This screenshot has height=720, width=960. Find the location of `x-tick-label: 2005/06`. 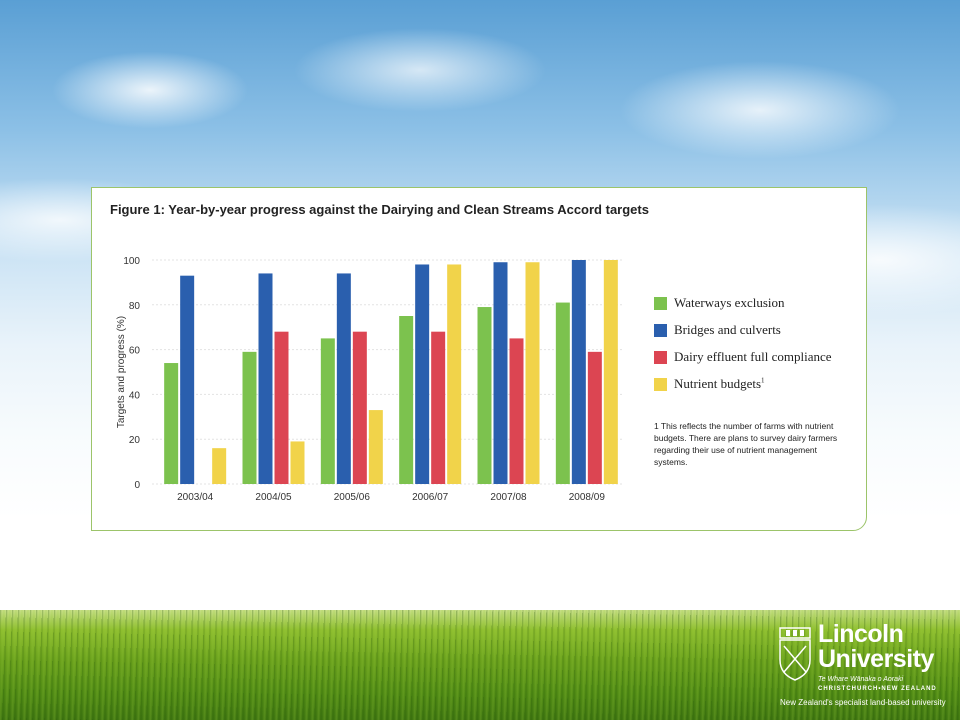

x-tick-label: 2005/06 is located at coordinates (352, 497).